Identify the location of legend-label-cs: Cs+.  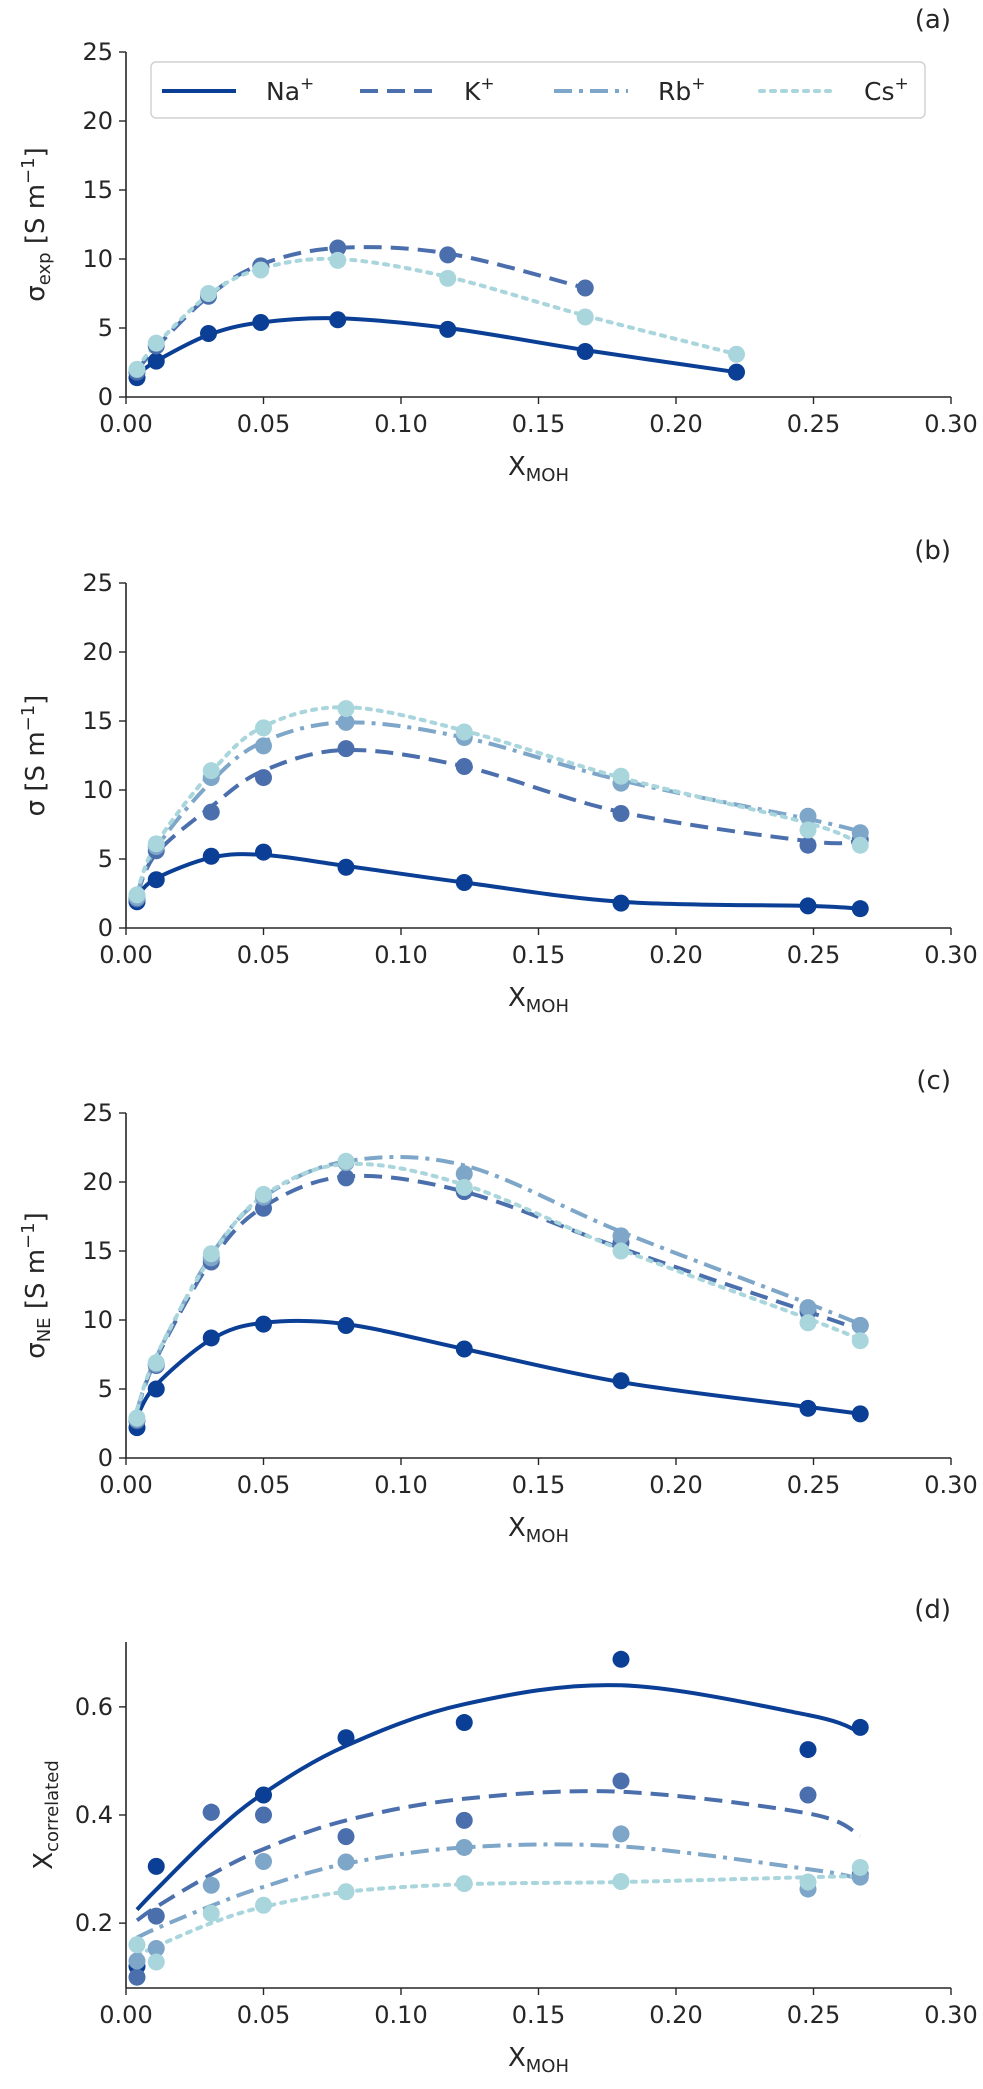
(886, 90).